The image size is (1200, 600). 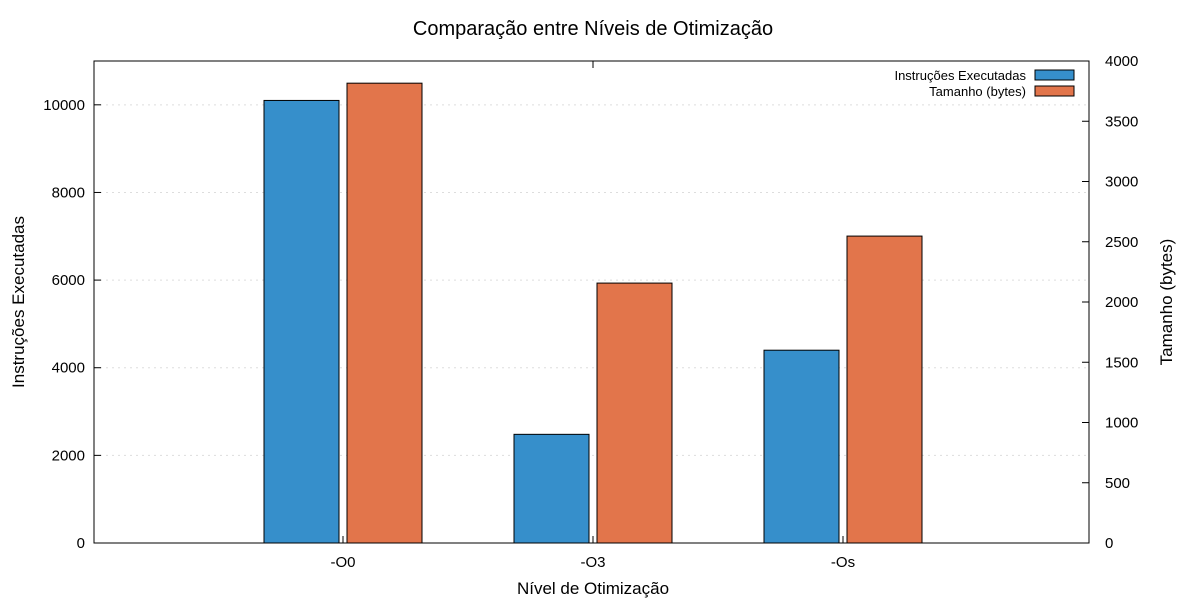 What do you see at coordinates (1121, 302) in the screenshot?
I see `y2-tick-label: 2000` at bounding box center [1121, 302].